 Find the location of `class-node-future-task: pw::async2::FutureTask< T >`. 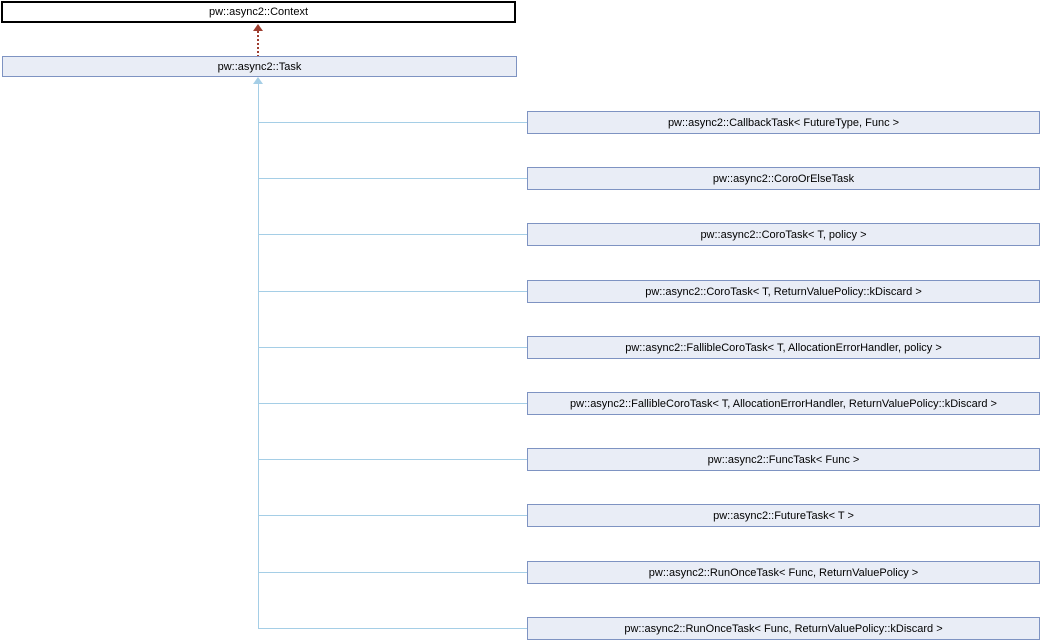

class-node-future-task: pw::async2::FutureTask< T > is located at coordinates (783, 515).